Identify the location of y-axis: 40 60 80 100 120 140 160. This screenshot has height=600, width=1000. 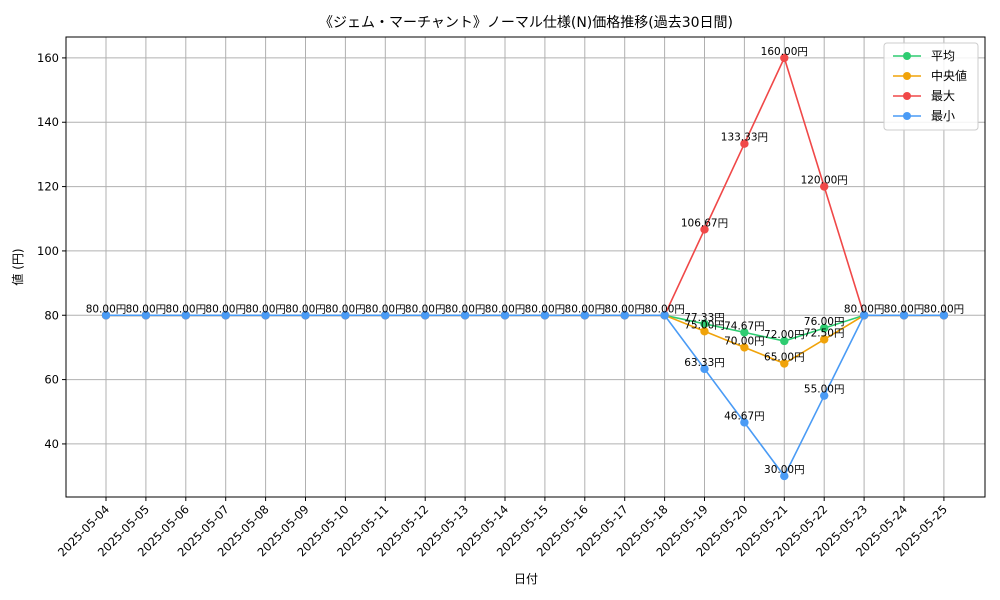
(51, 251).